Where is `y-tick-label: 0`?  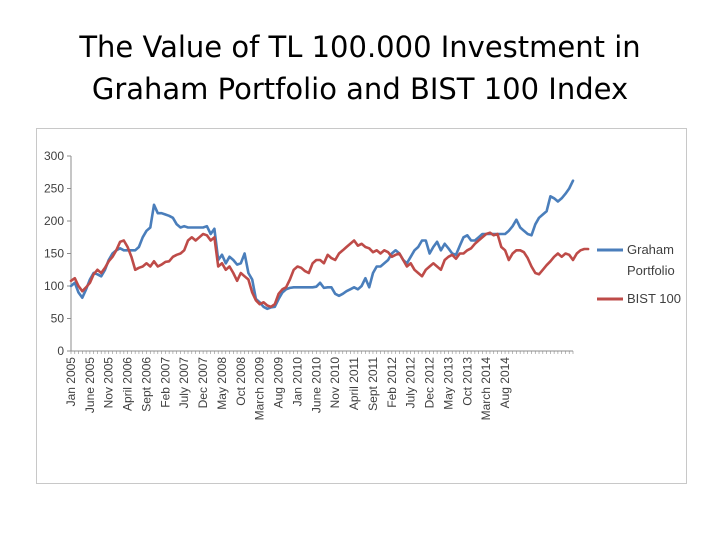
y-tick-label: 0 is located at coordinates (60, 351).